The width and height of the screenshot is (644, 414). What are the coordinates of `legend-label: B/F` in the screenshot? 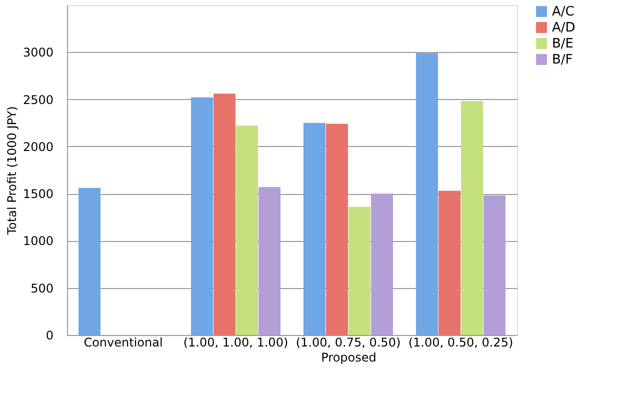 It's located at (562, 60).